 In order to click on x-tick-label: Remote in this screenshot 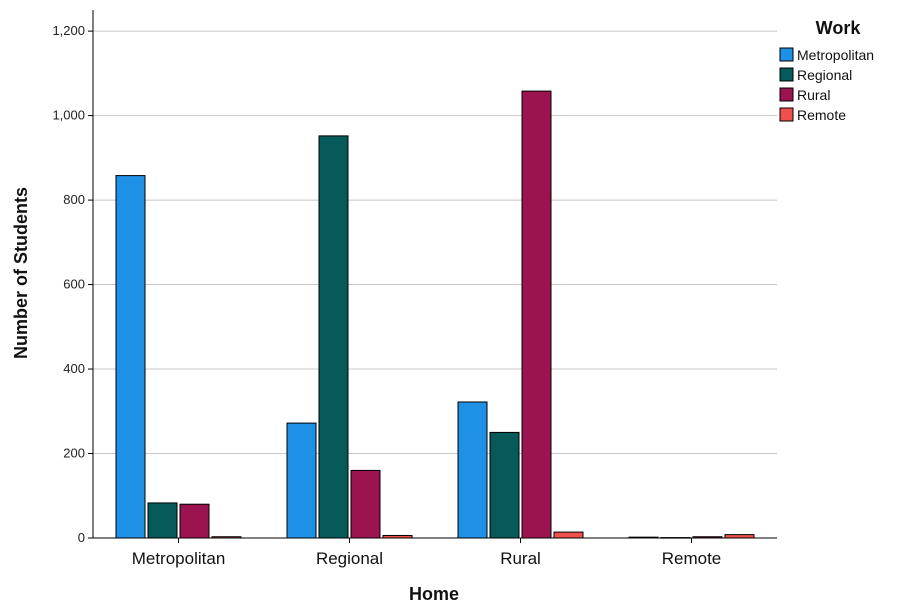, I will do `click(692, 558)`.